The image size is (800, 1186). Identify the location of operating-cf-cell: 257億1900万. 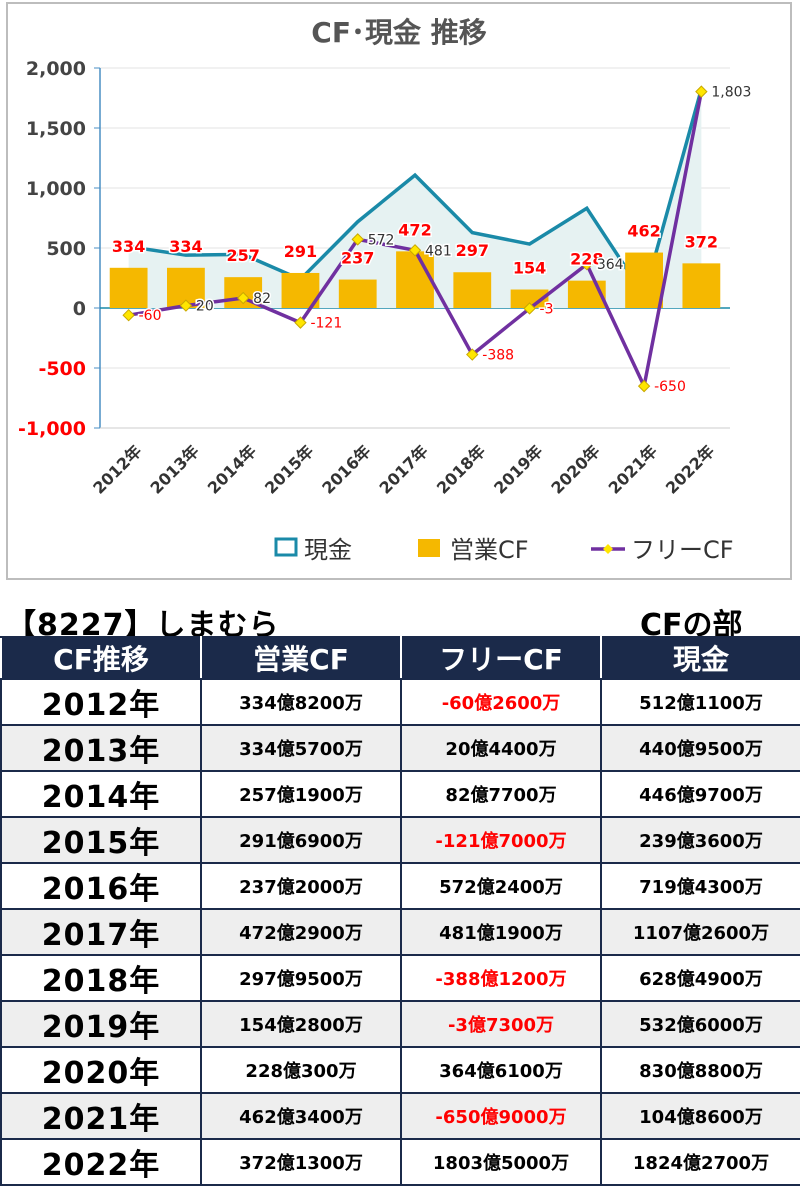
(301, 794).